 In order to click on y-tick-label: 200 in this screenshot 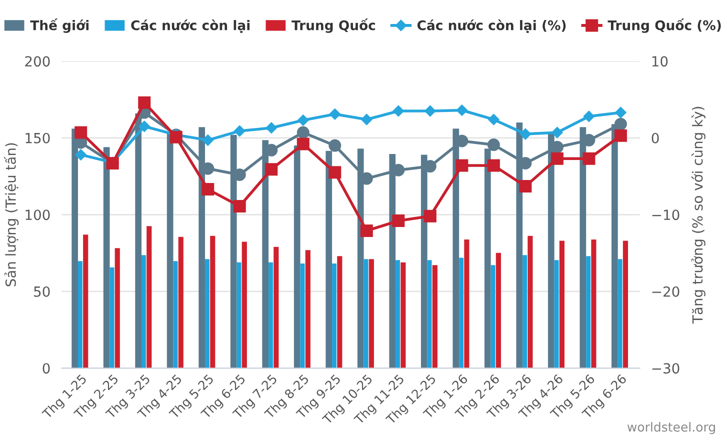, I will do `click(37, 61)`.